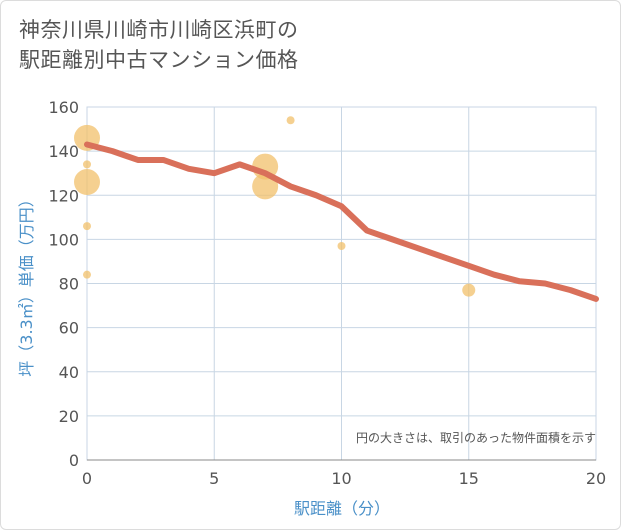 The image size is (621, 530). Describe the element at coordinates (63, 151) in the screenshot. I see `y-tick-label: 140` at that location.